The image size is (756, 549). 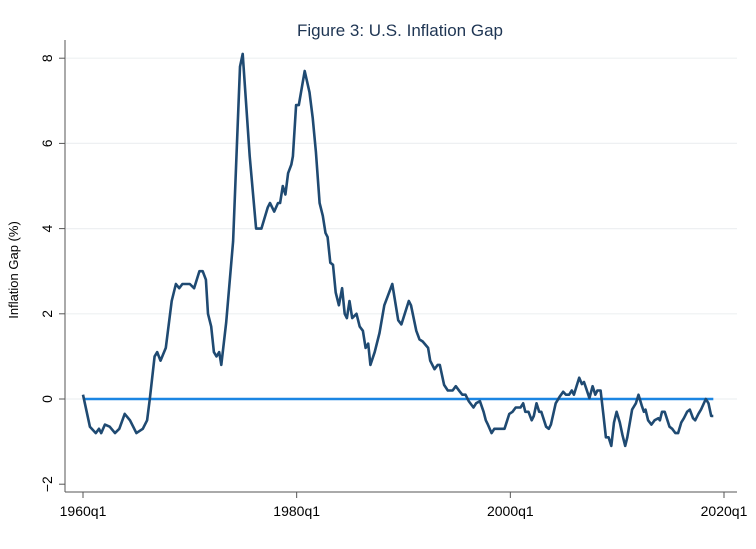 I want to click on y-axis-label: Inflation Gap (%), so click(x=13, y=270).